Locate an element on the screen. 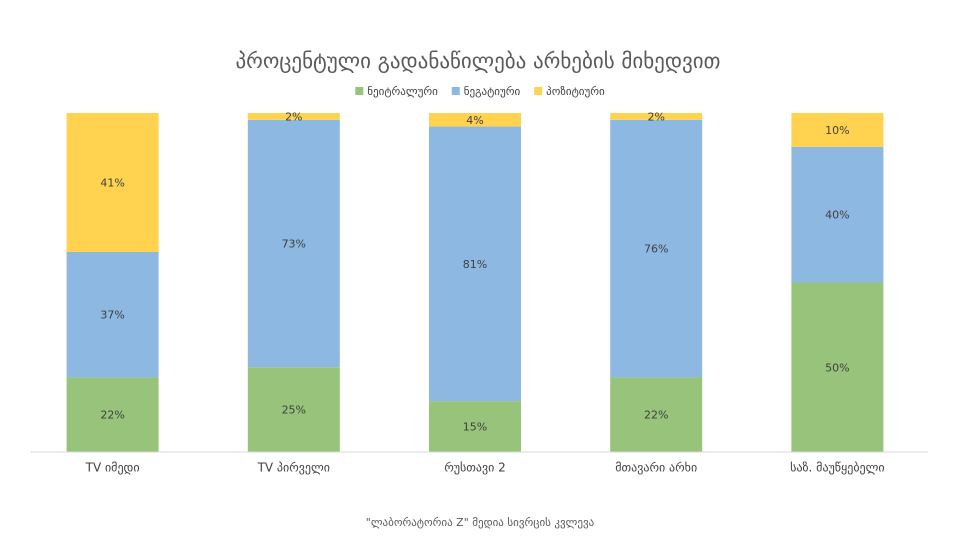 The height and width of the screenshot is (539, 960). legend-label: ნეიტრალური is located at coordinates (402, 91).